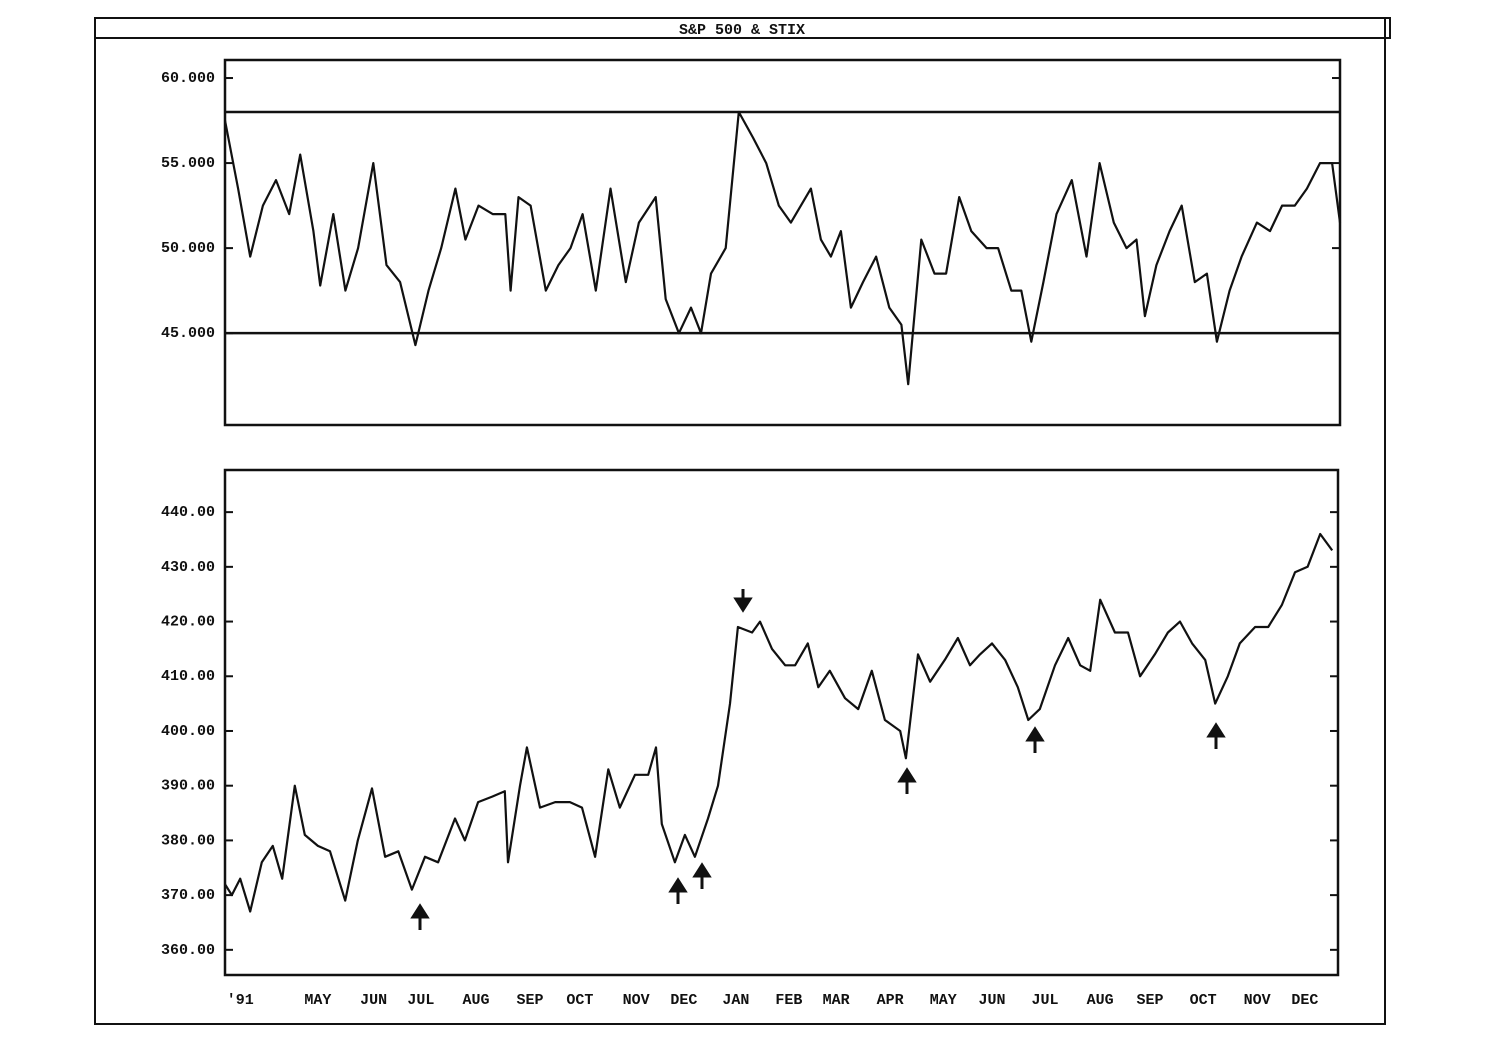 The height and width of the screenshot is (1050, 1494). I want to click on x-tick-label: JAN, so click(735, 1000).